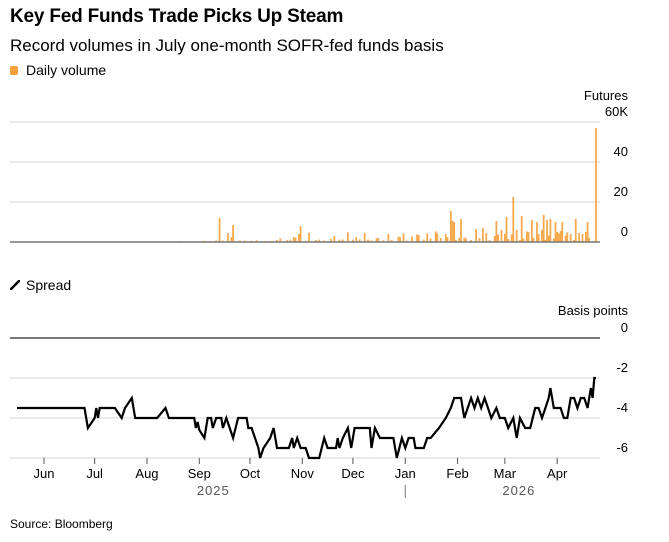  Describe the element at coordinates (505, 473) in the screenshot. I see `x-tick-label: Mar` at that location.